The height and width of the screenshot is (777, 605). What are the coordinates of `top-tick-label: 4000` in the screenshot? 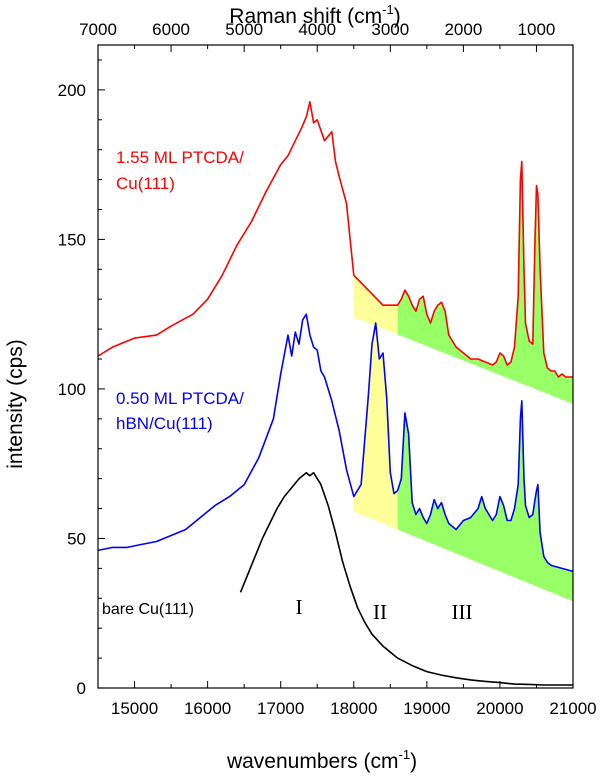 It's located at (317, 29).